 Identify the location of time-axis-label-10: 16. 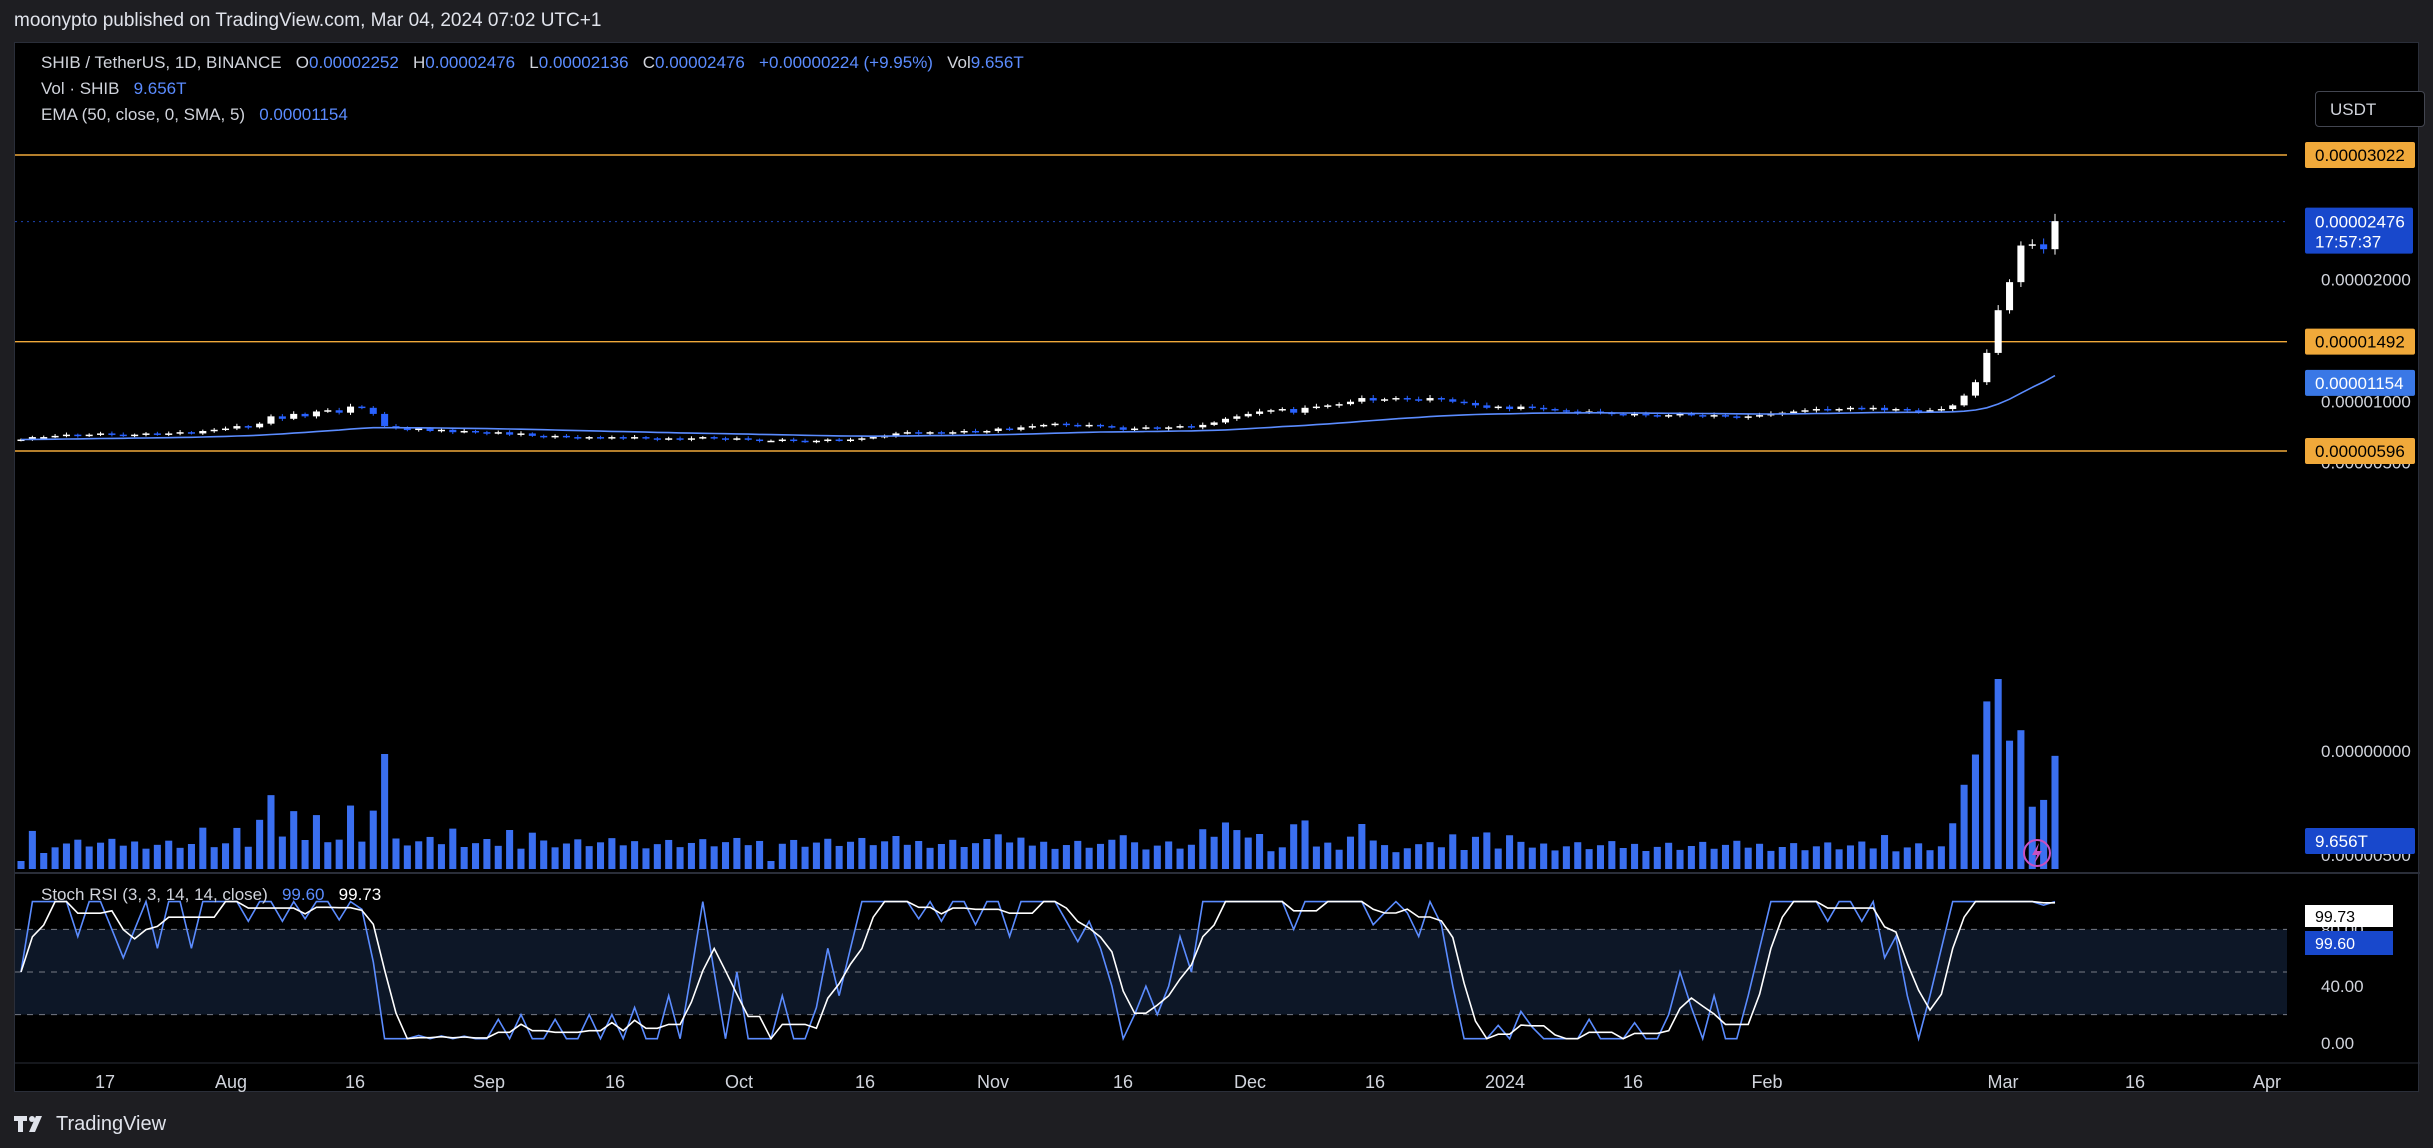
(1375, 1082).